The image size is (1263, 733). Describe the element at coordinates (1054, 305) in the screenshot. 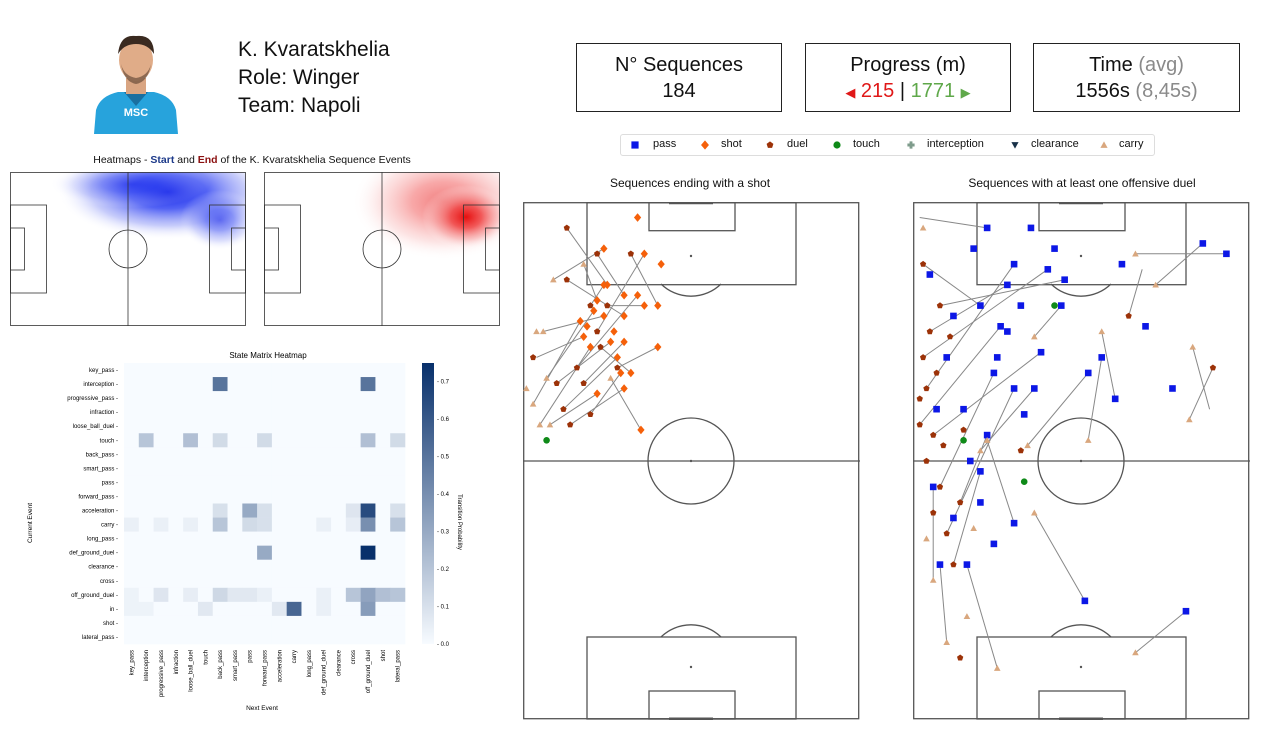

I see `touch-event-marker` at that location.